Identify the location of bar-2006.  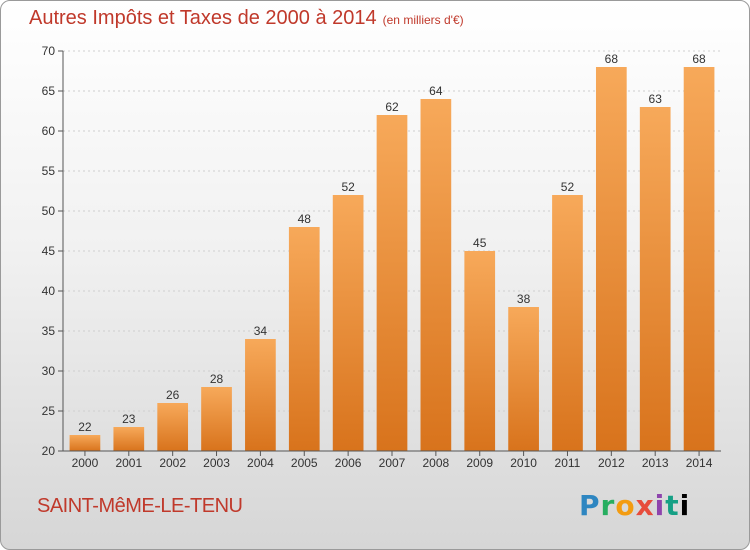
(348, 323).